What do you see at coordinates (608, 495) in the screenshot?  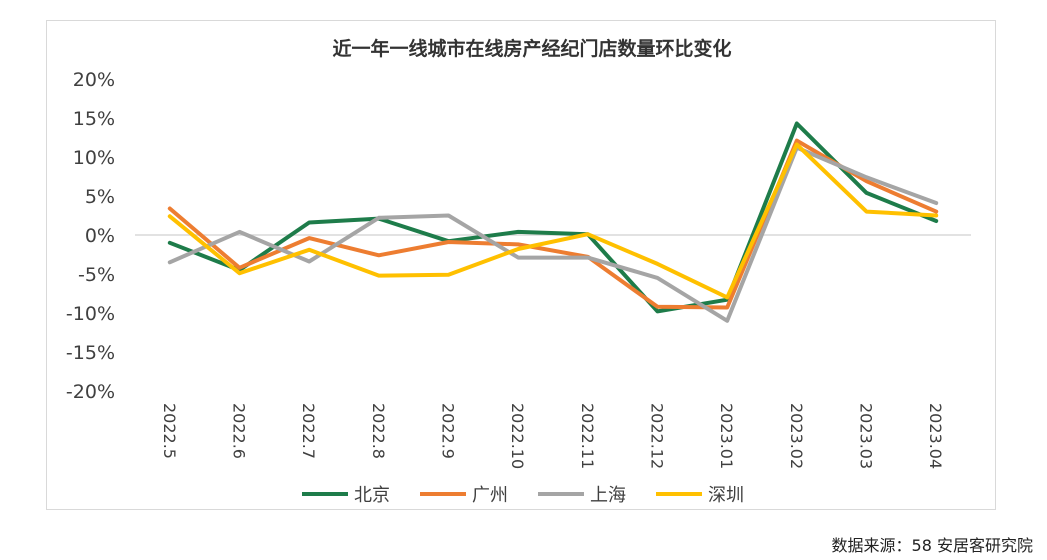 I see `legend-label-2: 上海` at bounding box center [608, 495].